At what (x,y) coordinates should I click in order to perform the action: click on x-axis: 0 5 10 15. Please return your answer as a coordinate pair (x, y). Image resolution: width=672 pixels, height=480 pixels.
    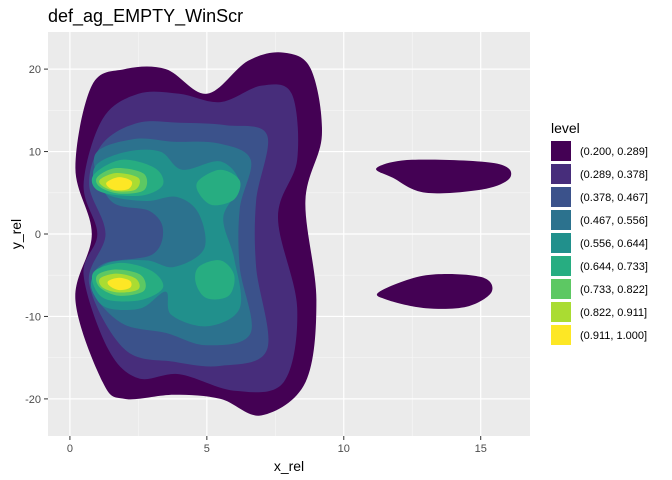
    Looking at the image, I should click on (277, 445).